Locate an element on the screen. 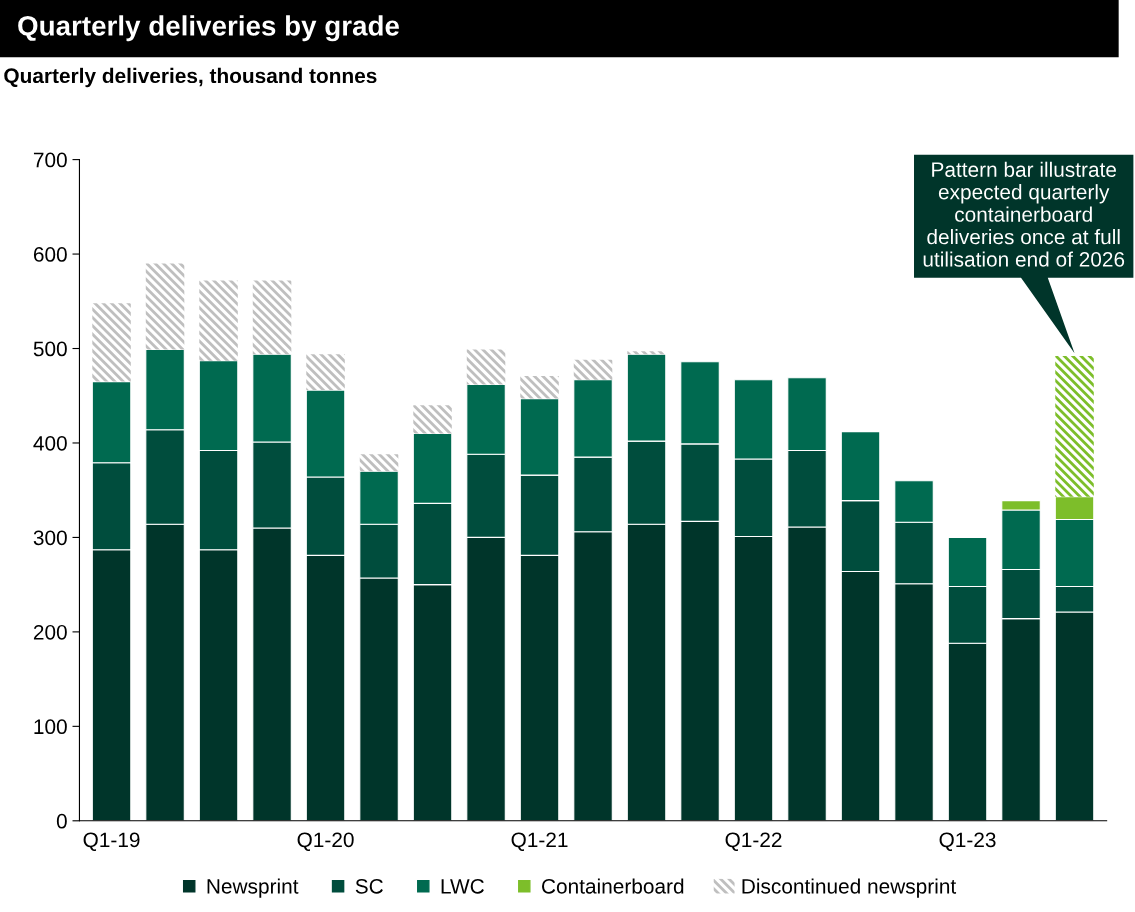  annotation: Pattern bar illustrate expected quarterly containerboard deliveries once at full utilisation end of 2026 is located at coordinates (1024, 214).